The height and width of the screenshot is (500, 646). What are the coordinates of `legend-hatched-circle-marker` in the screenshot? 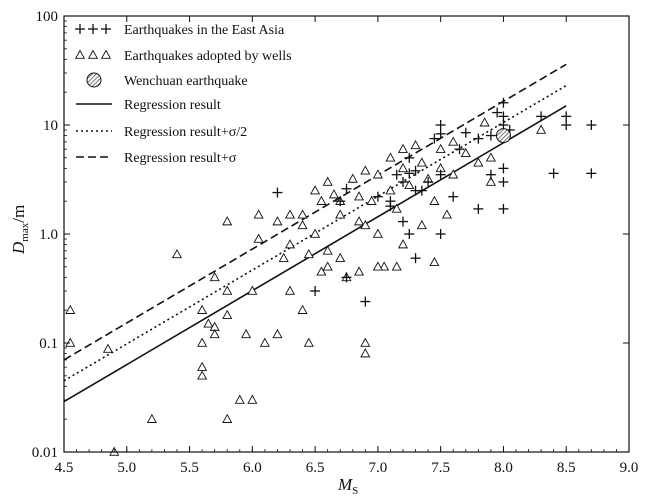 It's located at (94, 80).